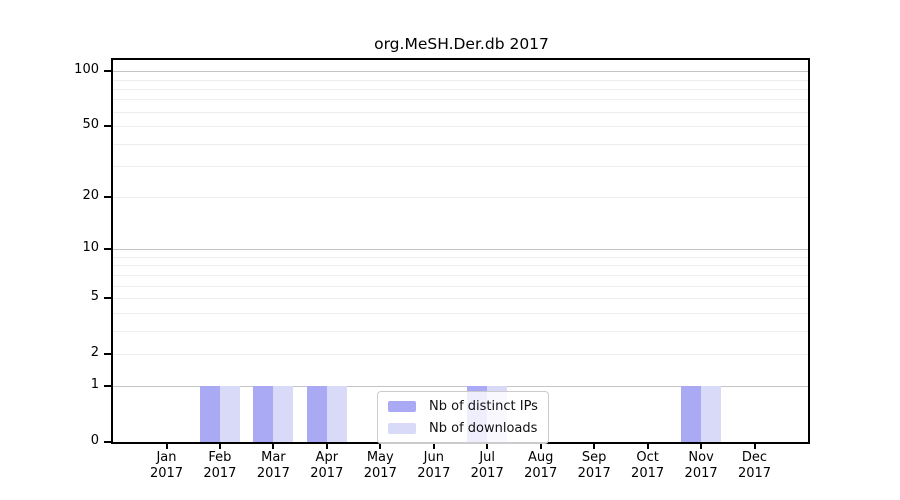 The image size is (900, 500). I want to click on month-label: Sep, so click(594, 457).